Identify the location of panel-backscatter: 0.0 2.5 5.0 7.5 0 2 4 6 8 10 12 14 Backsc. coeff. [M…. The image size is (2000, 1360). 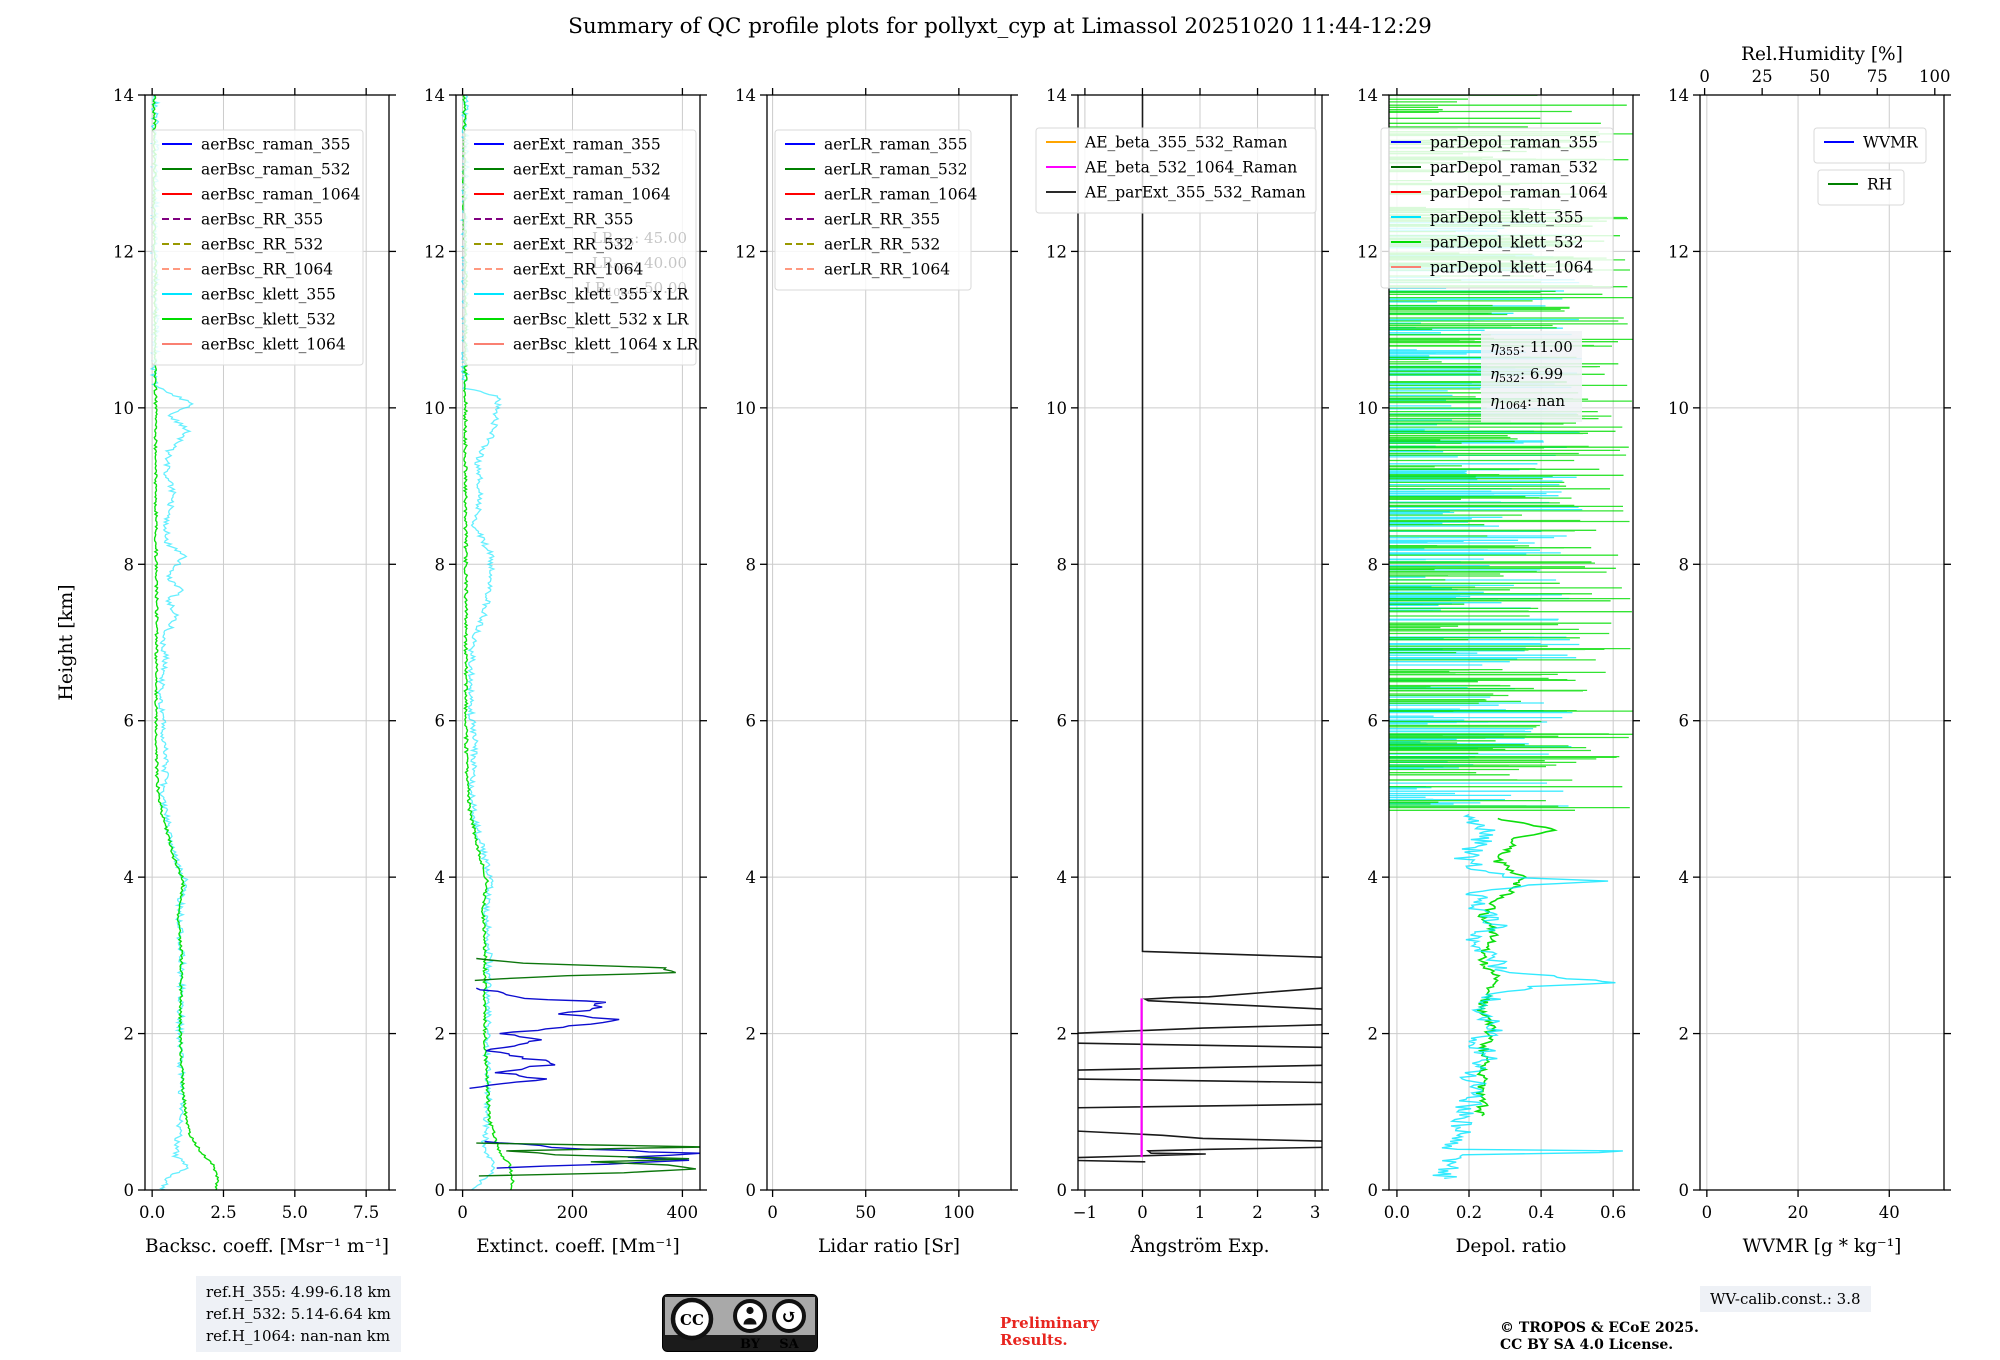
(225, 671).